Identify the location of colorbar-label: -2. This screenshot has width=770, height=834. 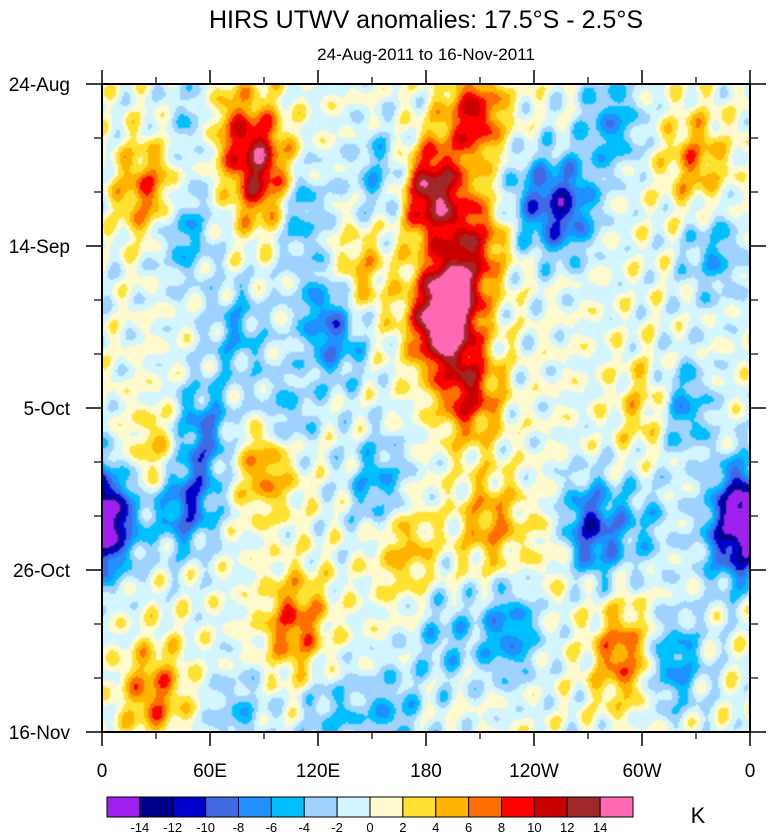
(337, 827).